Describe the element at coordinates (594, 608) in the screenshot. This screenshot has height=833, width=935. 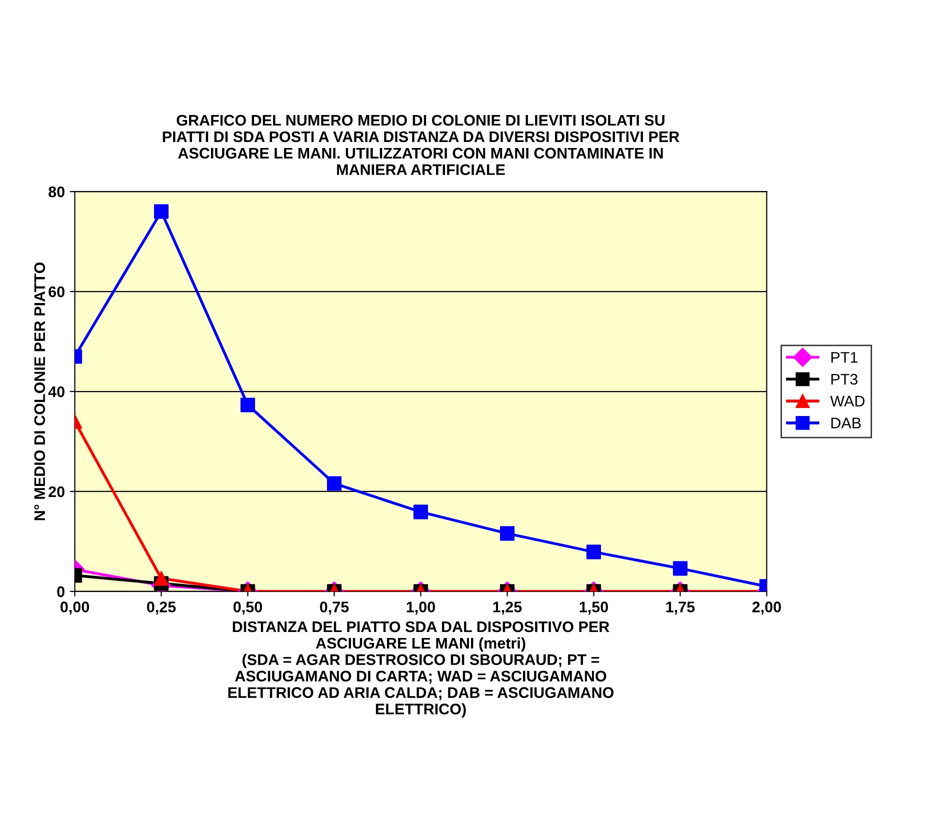
I see `x-tick-label: 1,50` at that location.